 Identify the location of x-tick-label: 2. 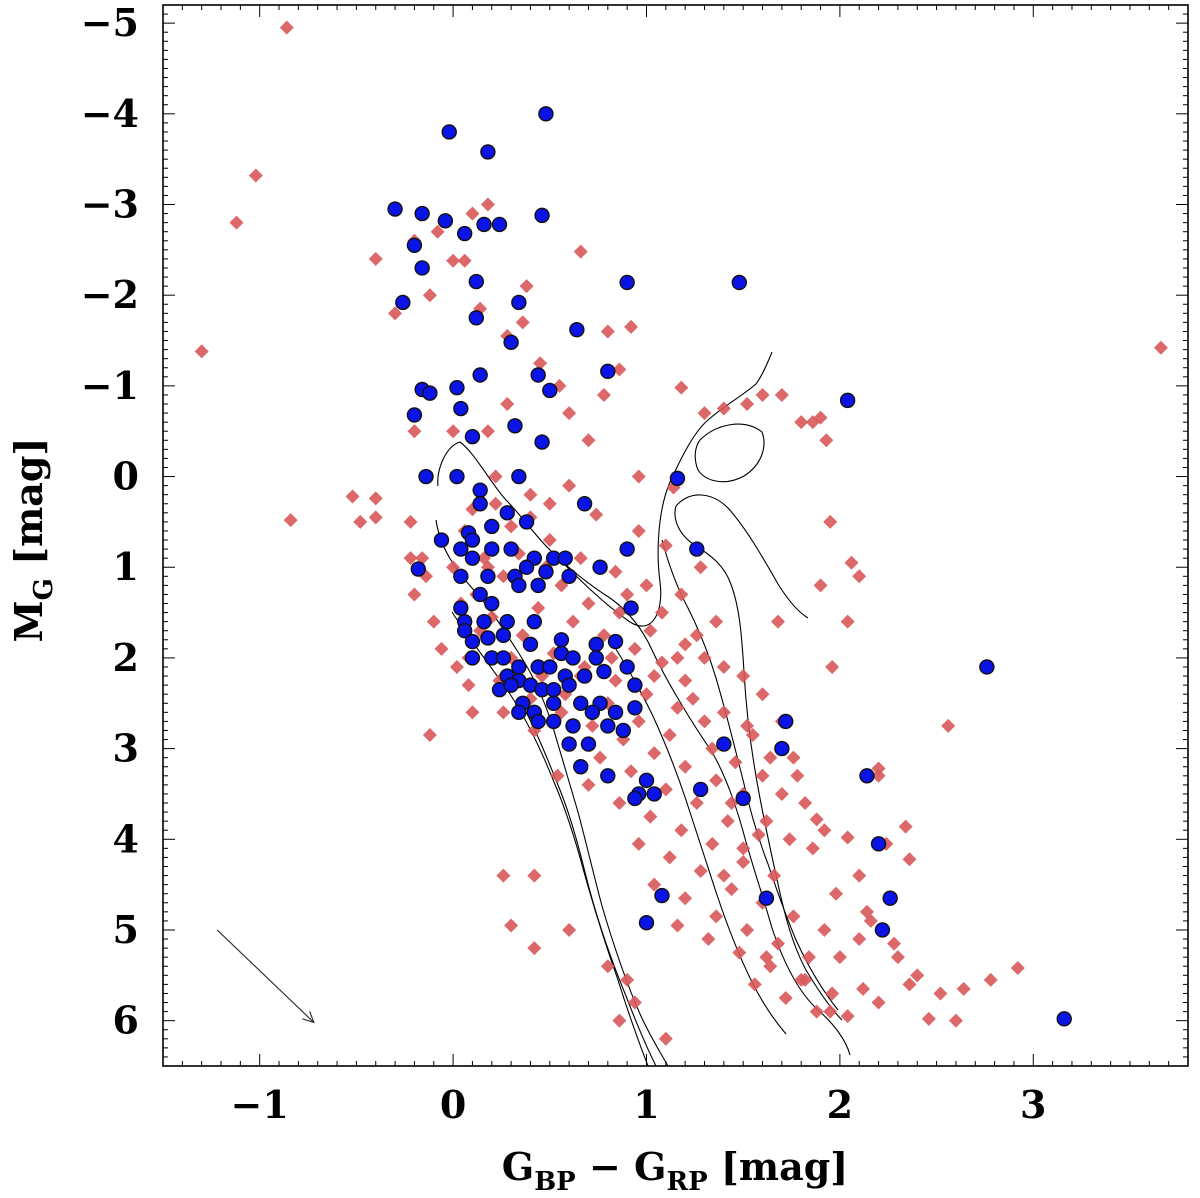
(840, 1104).